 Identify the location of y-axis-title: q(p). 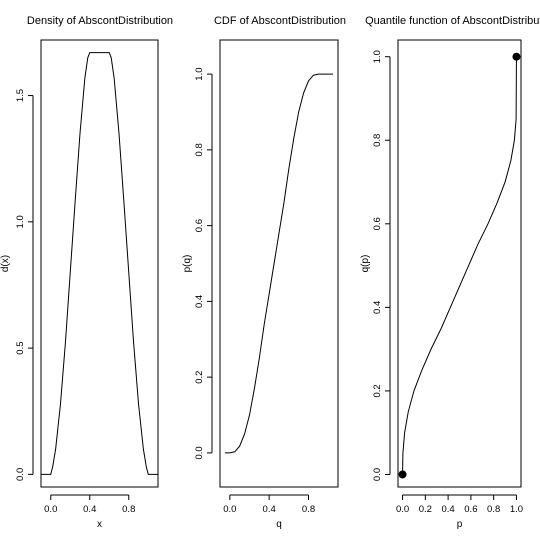
(365, 264).